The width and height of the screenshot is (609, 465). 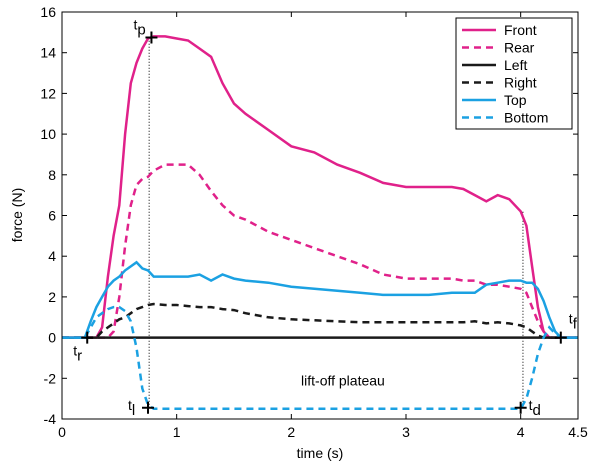 What do you see at coordinates (520, 83) in the screenshot?
I see `legend-label: Right` at bounding box center [520, 83].